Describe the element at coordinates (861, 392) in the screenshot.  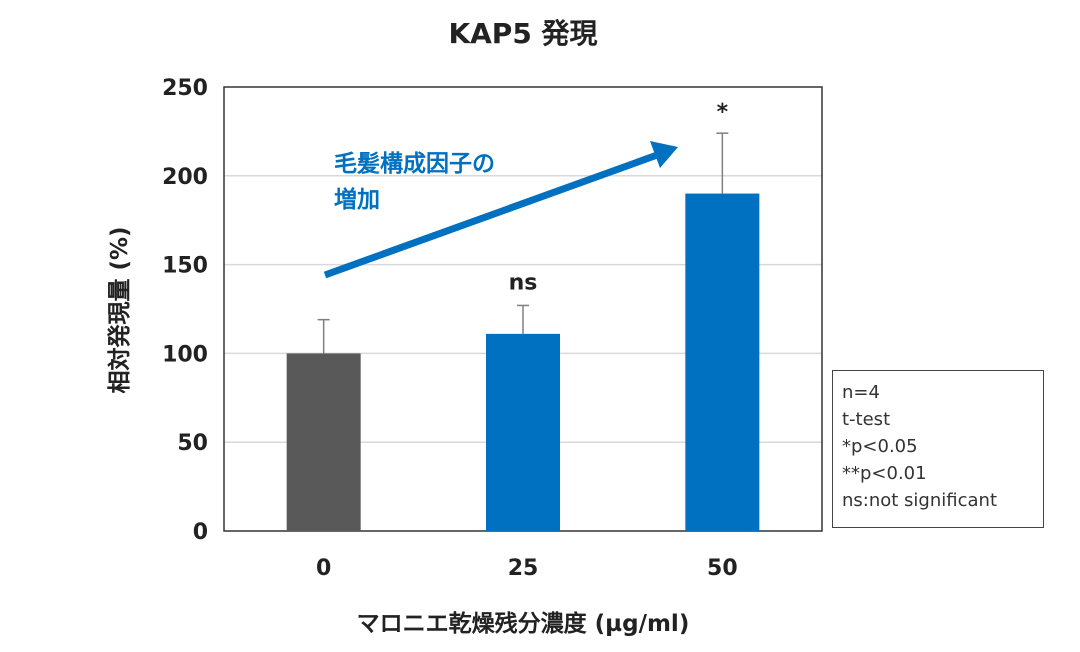
I see `legend-line: n=4` at that location.